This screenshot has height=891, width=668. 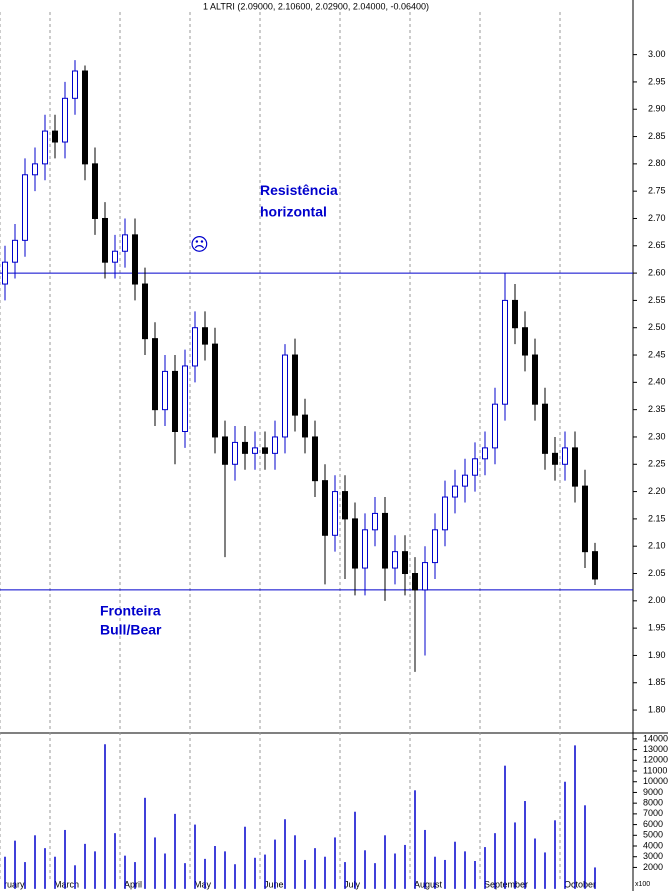 What do you see at coordinates (352, 884) in the screenshot?
I see `x-tick-label: July` at bounding box center [352, 884].